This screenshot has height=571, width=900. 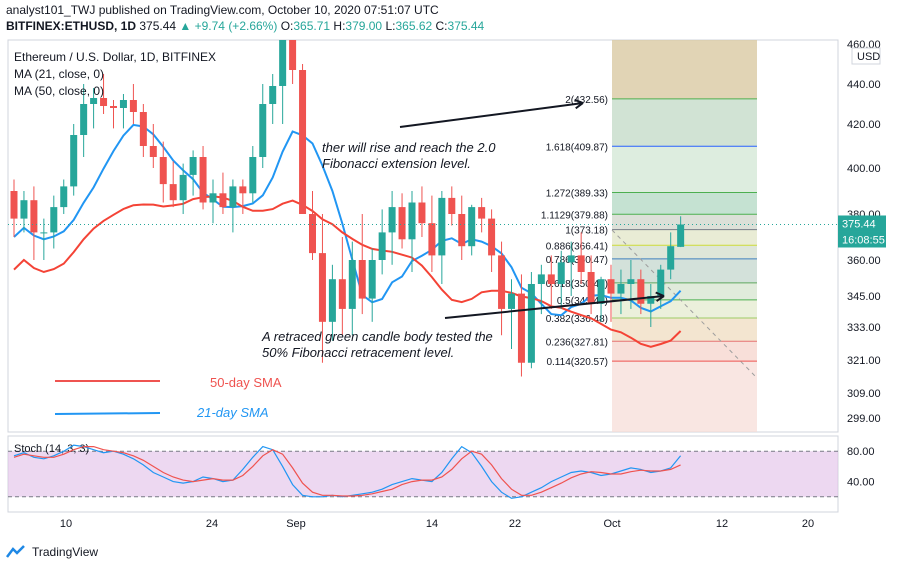 I want to click on open-value: 365.71, so click(x=312, y=26).